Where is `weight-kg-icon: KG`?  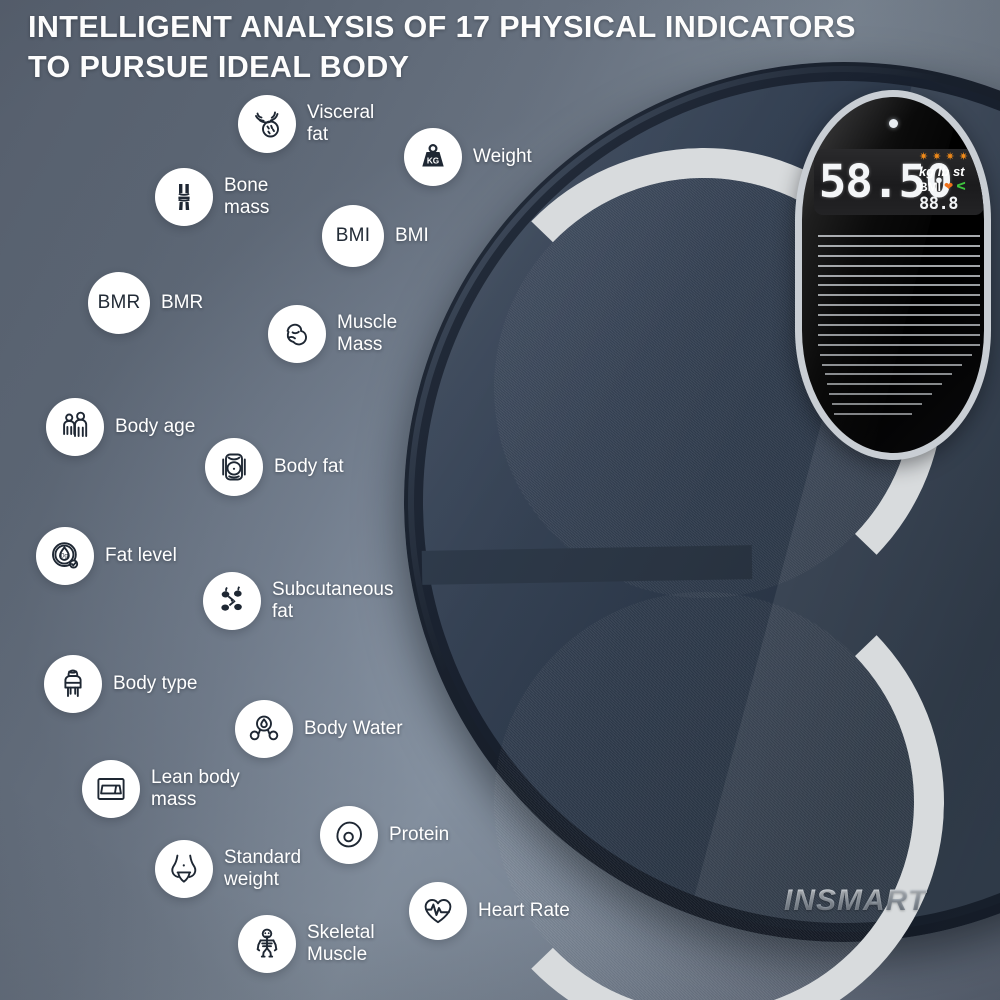 weight-kg-icon: KG is located at coordinates (433, 157).